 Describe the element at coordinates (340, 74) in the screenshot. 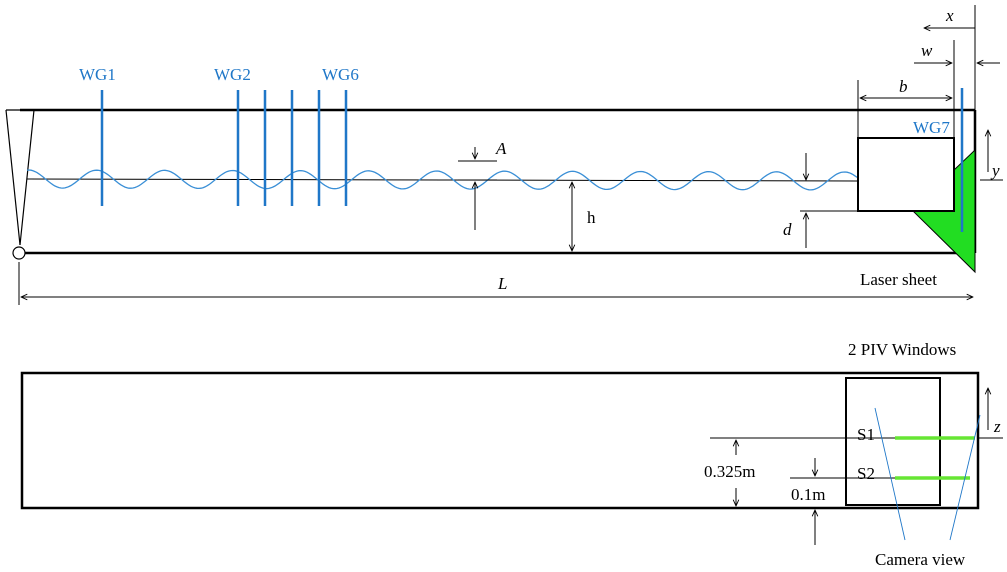

I see `wg6-label: WG6` at that location.